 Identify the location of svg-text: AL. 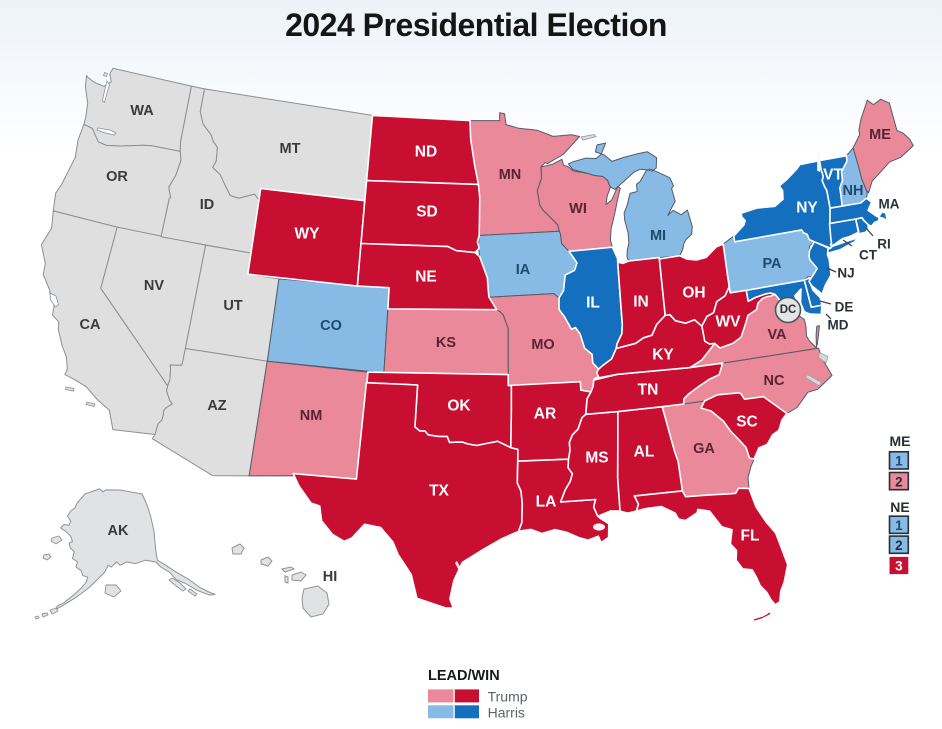
(644, 452).